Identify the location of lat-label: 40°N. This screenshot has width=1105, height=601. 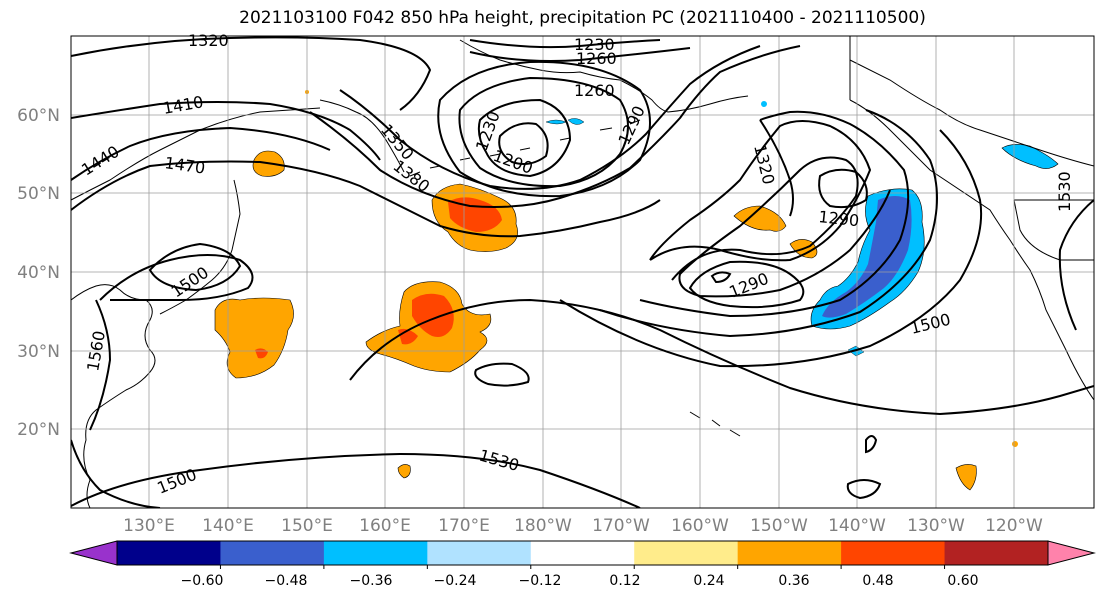
(38, 273).